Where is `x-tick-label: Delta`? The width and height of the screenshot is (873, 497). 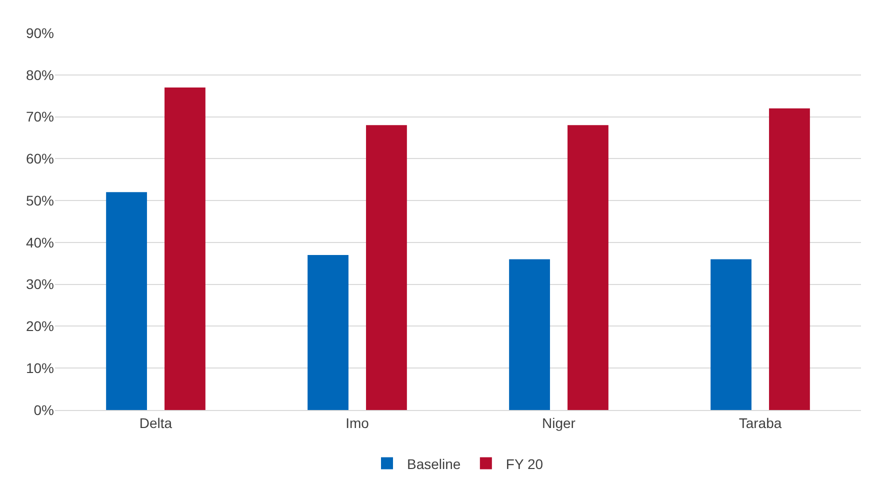 x-tick-label: Delta is located at coordinates (155, 422).